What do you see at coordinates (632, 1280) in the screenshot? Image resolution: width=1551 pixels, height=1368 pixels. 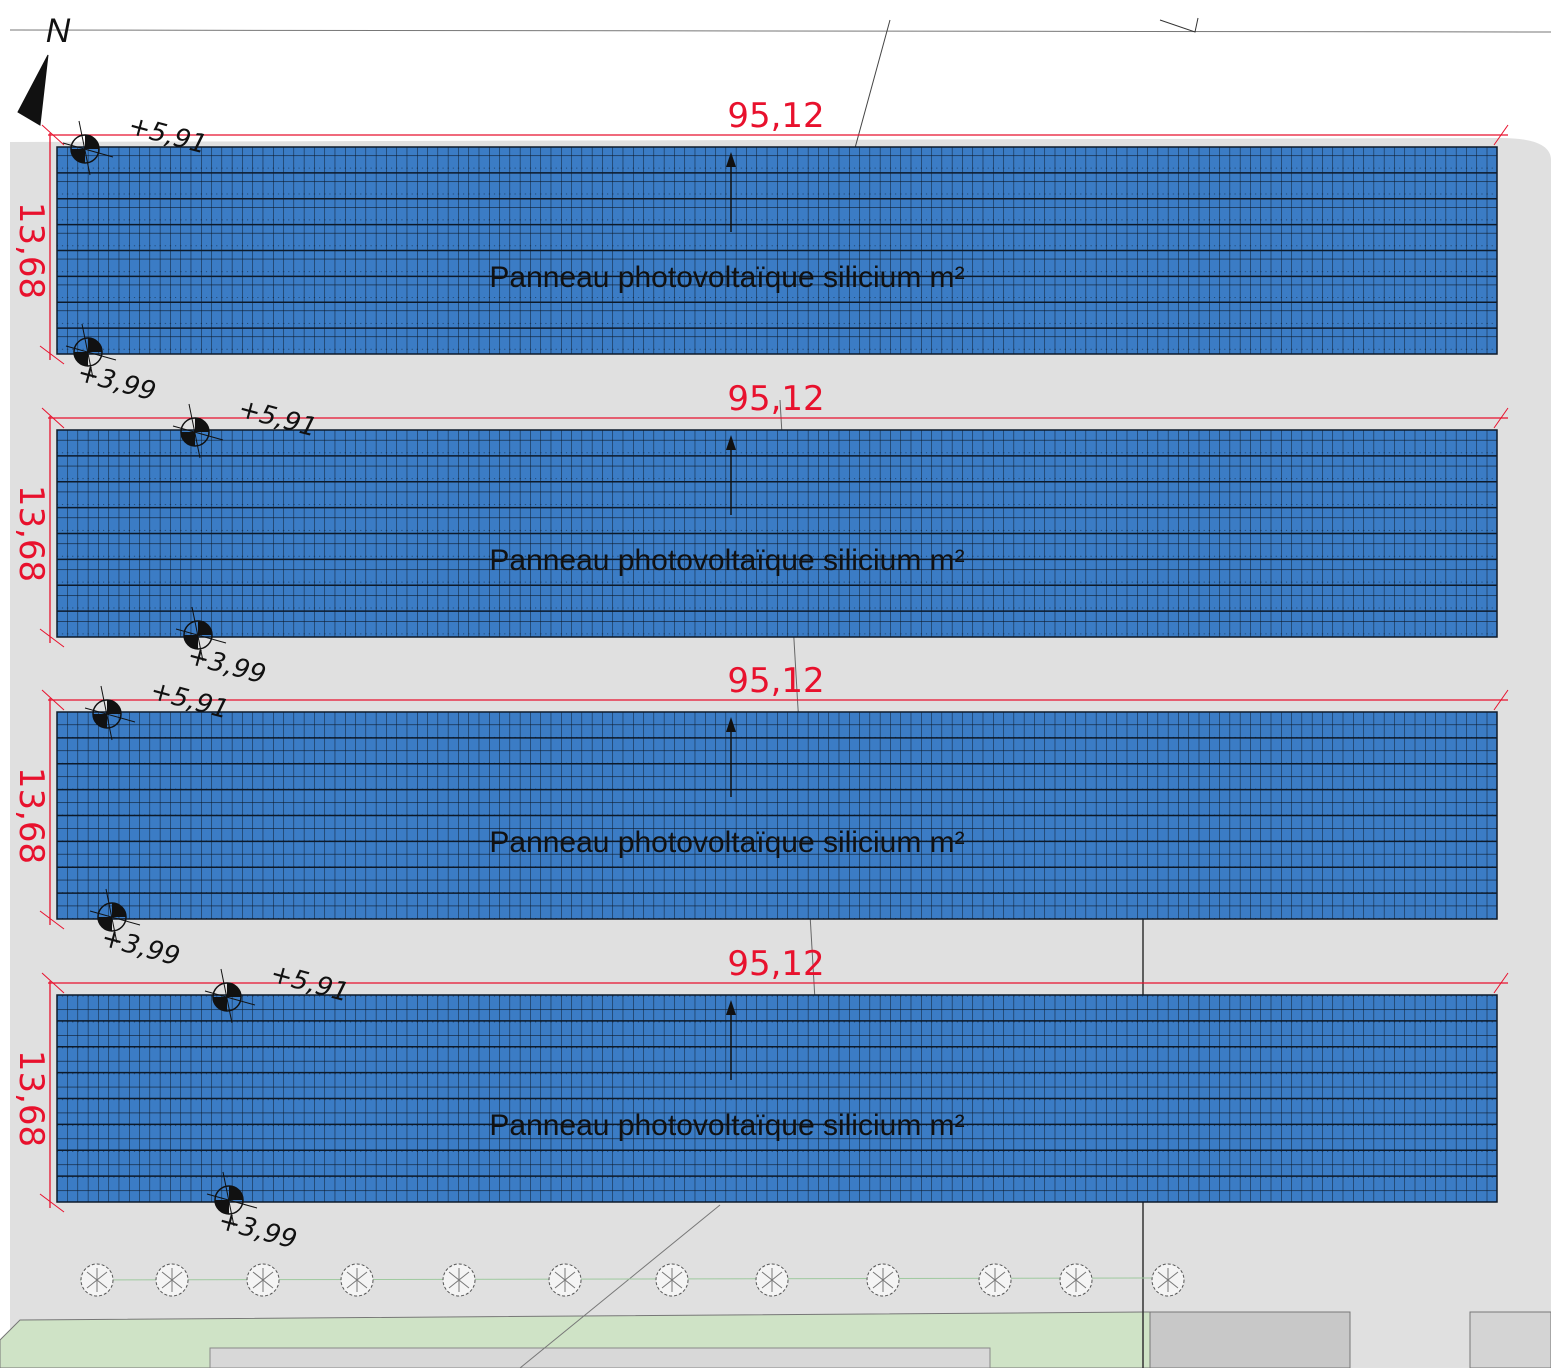 I see `trees` at bounding box center [632, 1280].